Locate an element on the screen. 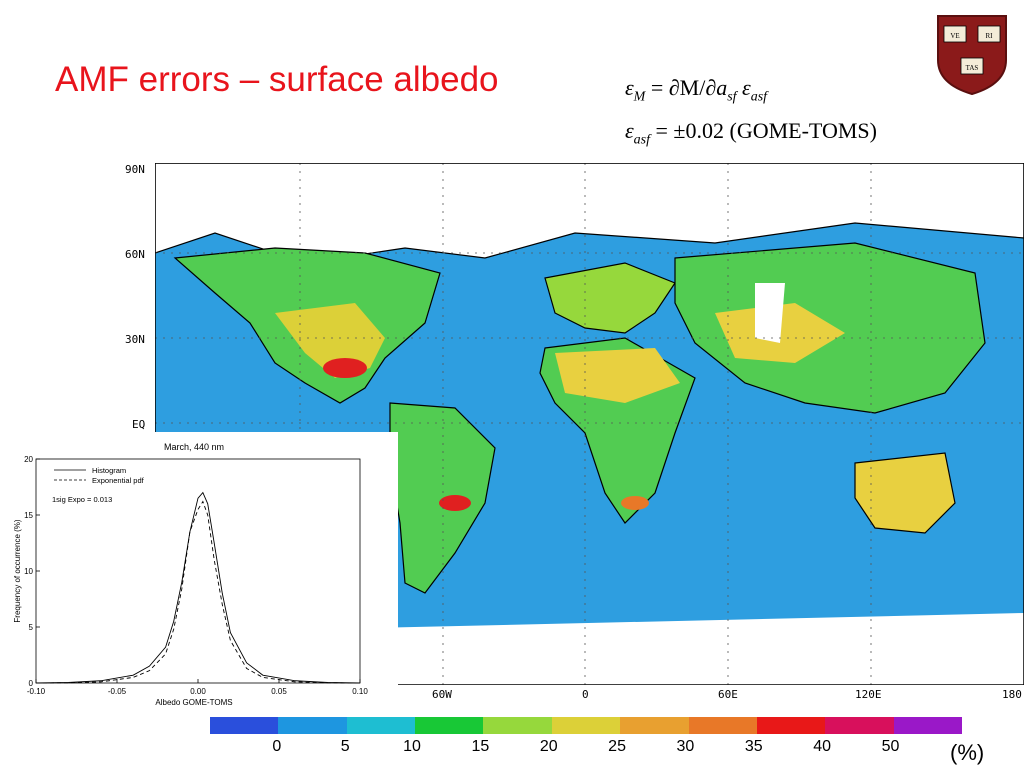  lon-label-60w: 60W is located at coordinates (442, 694).